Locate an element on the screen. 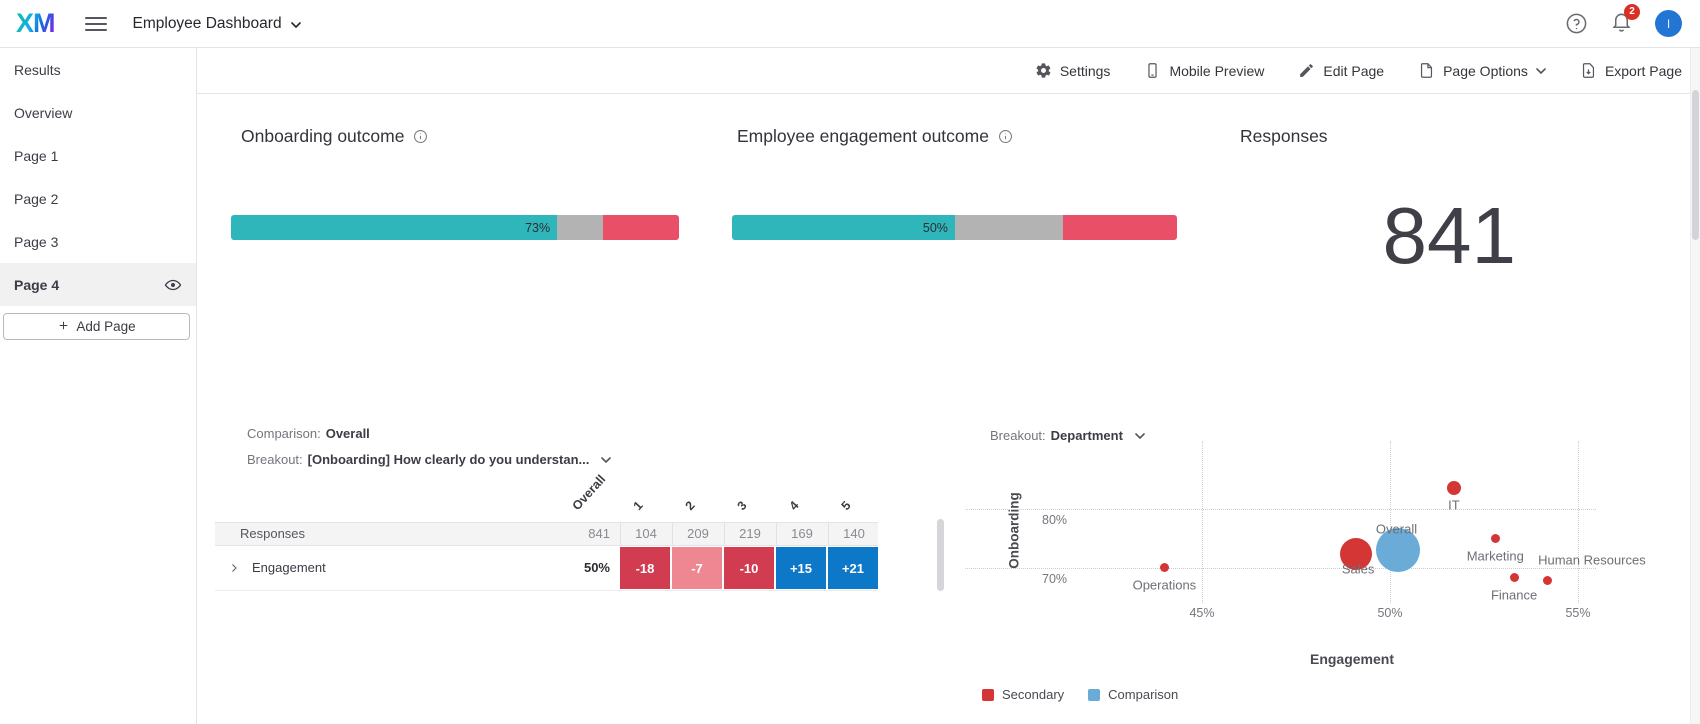  sidebar-item-label: Page 4 is located at coordinates (37, 284).